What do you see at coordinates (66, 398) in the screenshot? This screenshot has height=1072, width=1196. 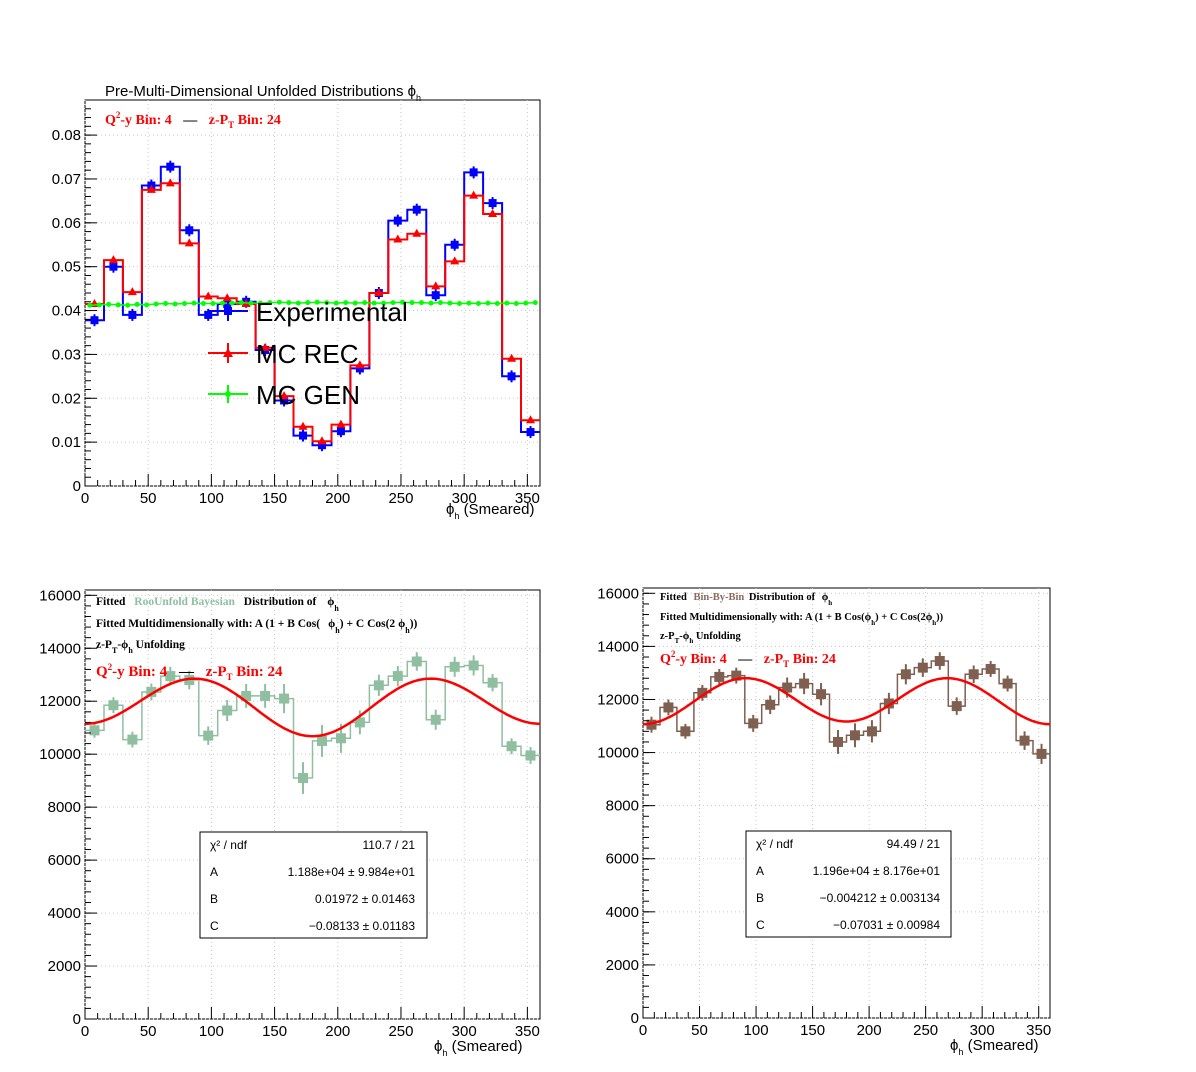 I see `y-tick-label: 0.02` at bounding box center [66, 398].